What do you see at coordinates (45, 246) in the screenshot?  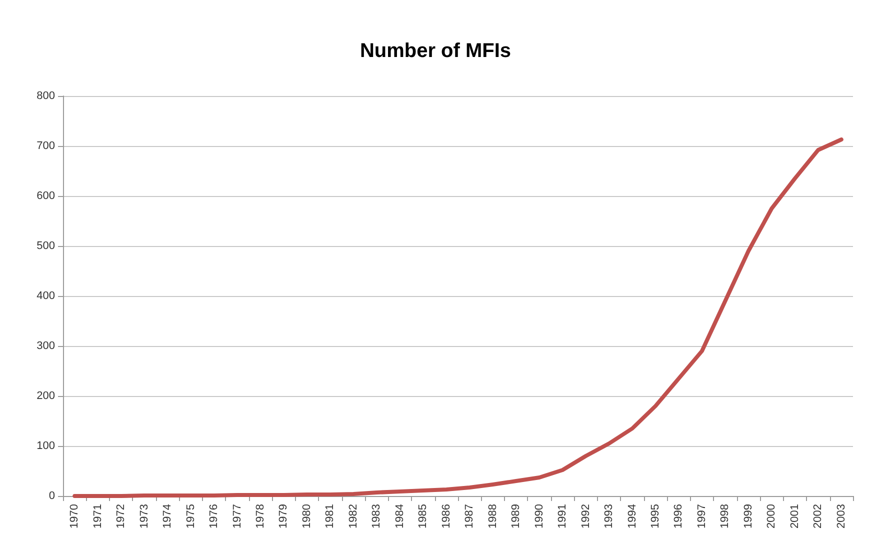 I see `y-tick-label: 500` at bounding box center [45, 246].